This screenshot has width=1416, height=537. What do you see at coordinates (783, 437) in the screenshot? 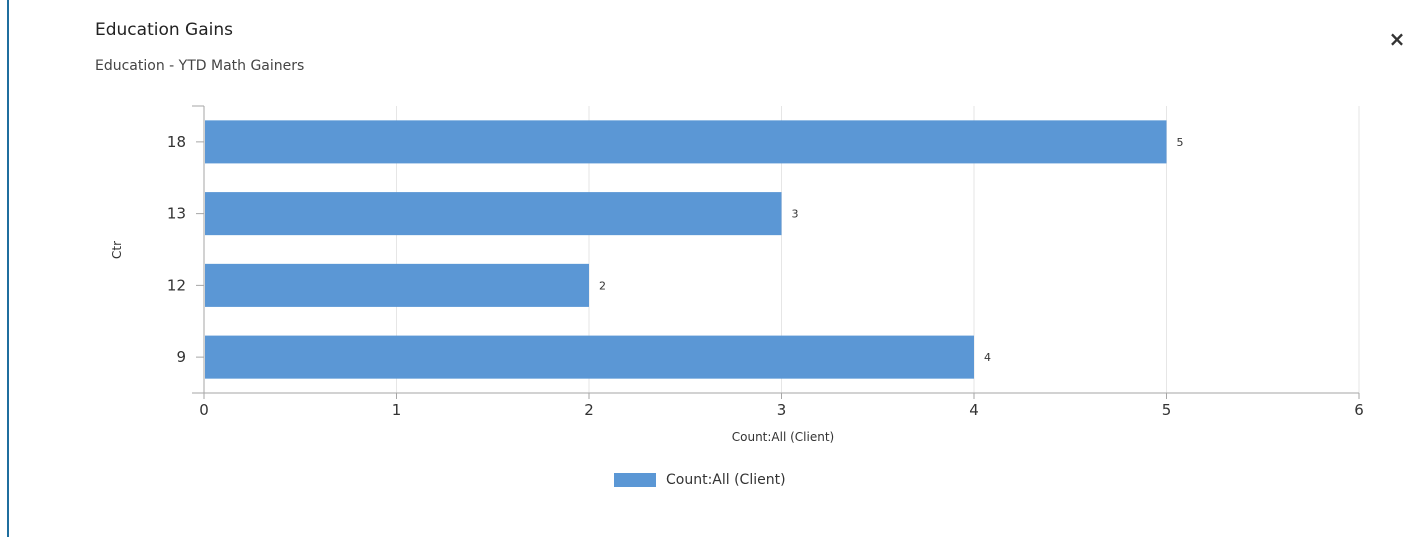
I see `x-axis-title: Count:All (Client)` at bounding box center [783, 437].